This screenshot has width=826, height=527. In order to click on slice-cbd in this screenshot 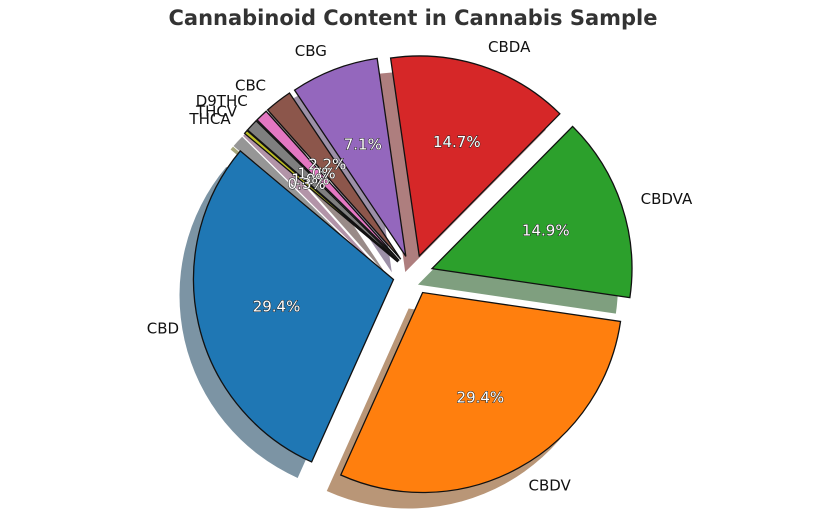, I will do `click(293, 306)`.